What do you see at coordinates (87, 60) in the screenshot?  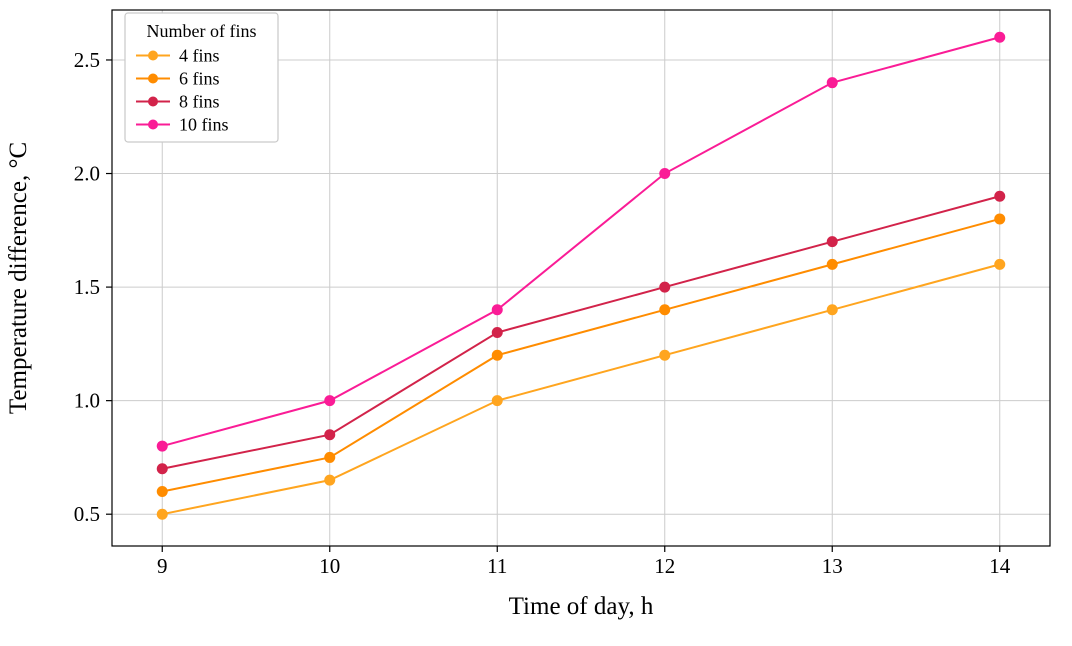 I see `y-tick-label: 2.5` at bounding box center [87, 60].